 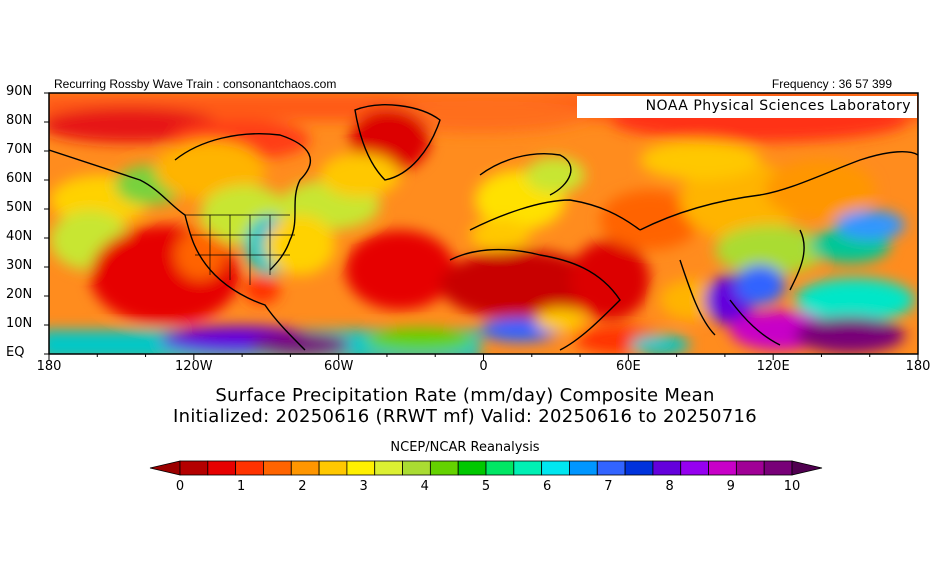 What do you see at coordinates (807, 468) in the screenshot?
I see `colorbar-high-arrow` at bounding box center [807, 468].